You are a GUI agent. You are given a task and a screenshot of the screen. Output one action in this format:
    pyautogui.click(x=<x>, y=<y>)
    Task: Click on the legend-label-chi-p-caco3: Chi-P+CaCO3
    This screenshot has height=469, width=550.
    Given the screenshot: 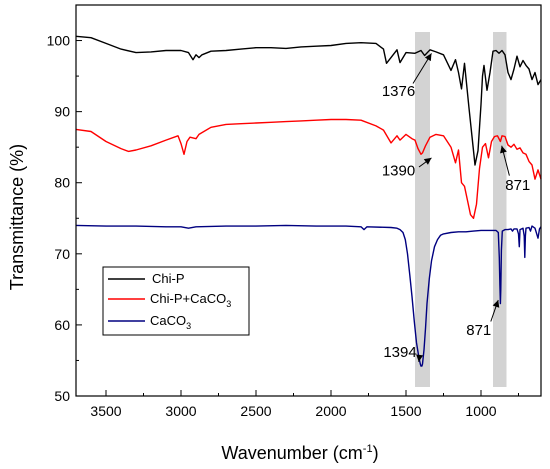 What is the action you would take?
    pyautogui.click(x=190, y=300)
    